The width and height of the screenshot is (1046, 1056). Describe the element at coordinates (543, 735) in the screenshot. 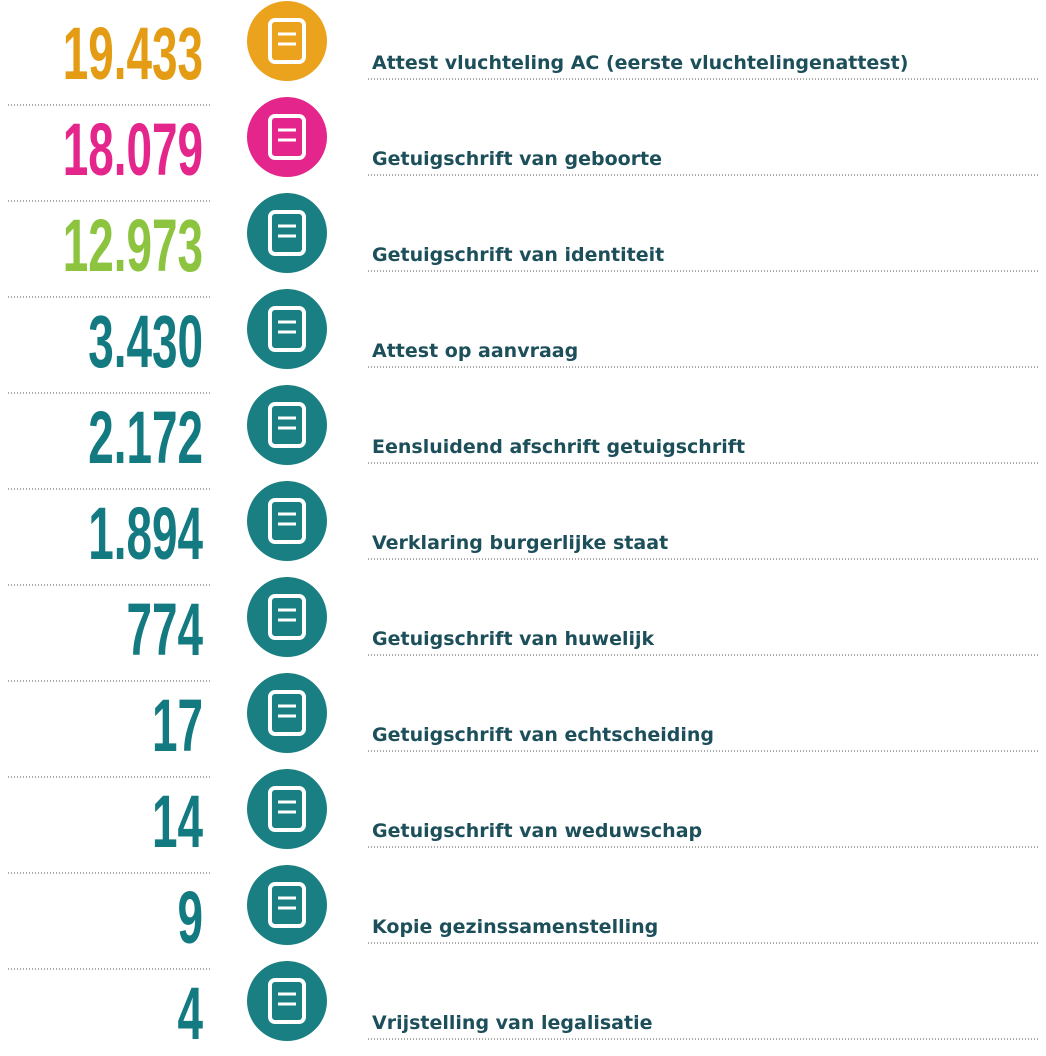

I see `document-label: Getuigschrift van echtscheiding` at that location.